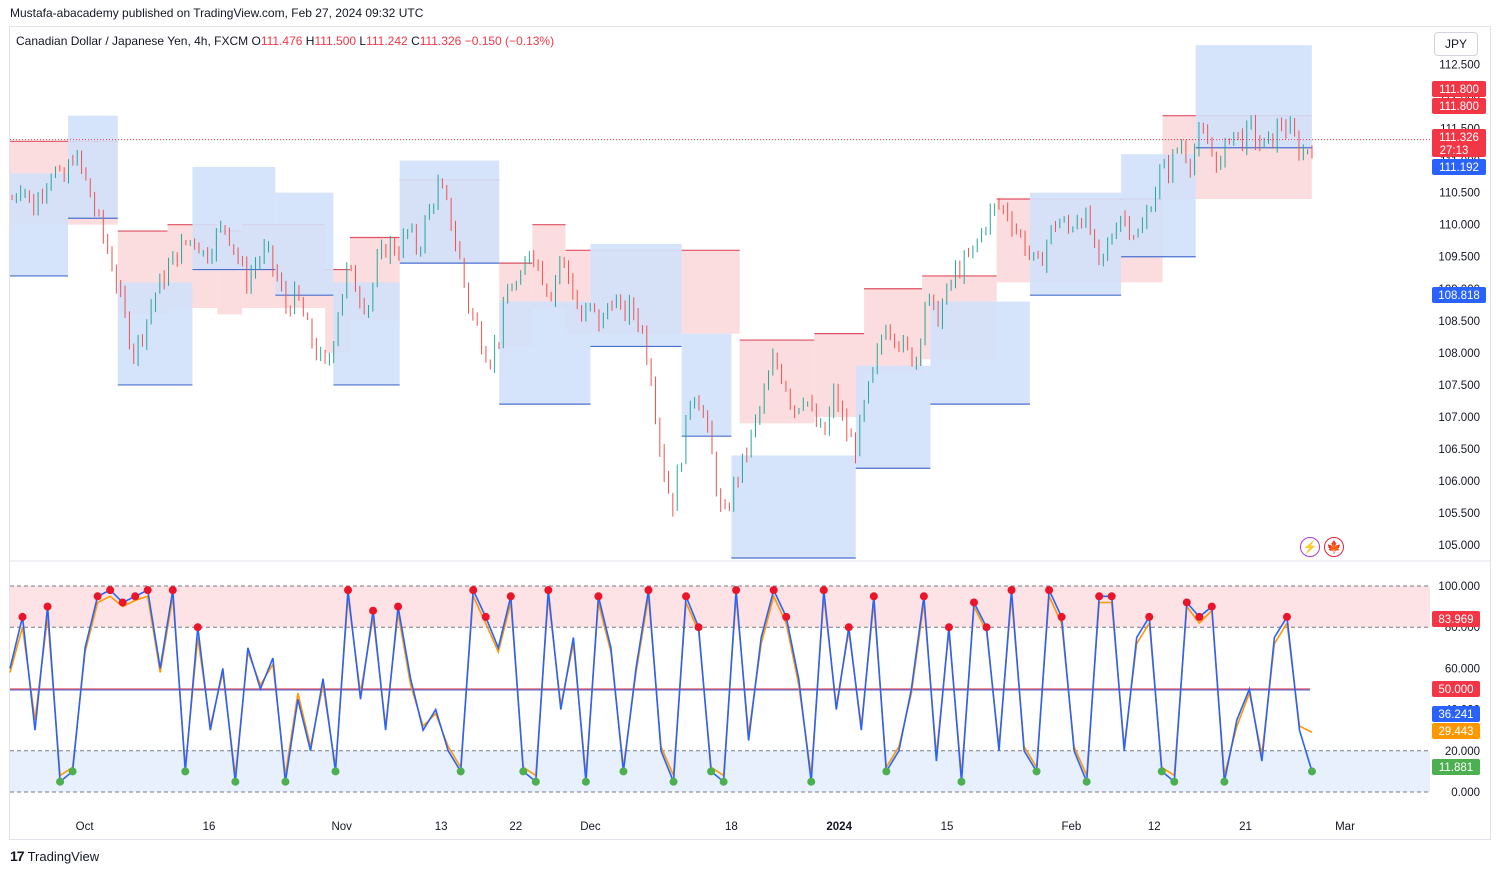 This screenshot has width=1500, height=874. I want to click on currency-button: JPY, so click(1456, 44).